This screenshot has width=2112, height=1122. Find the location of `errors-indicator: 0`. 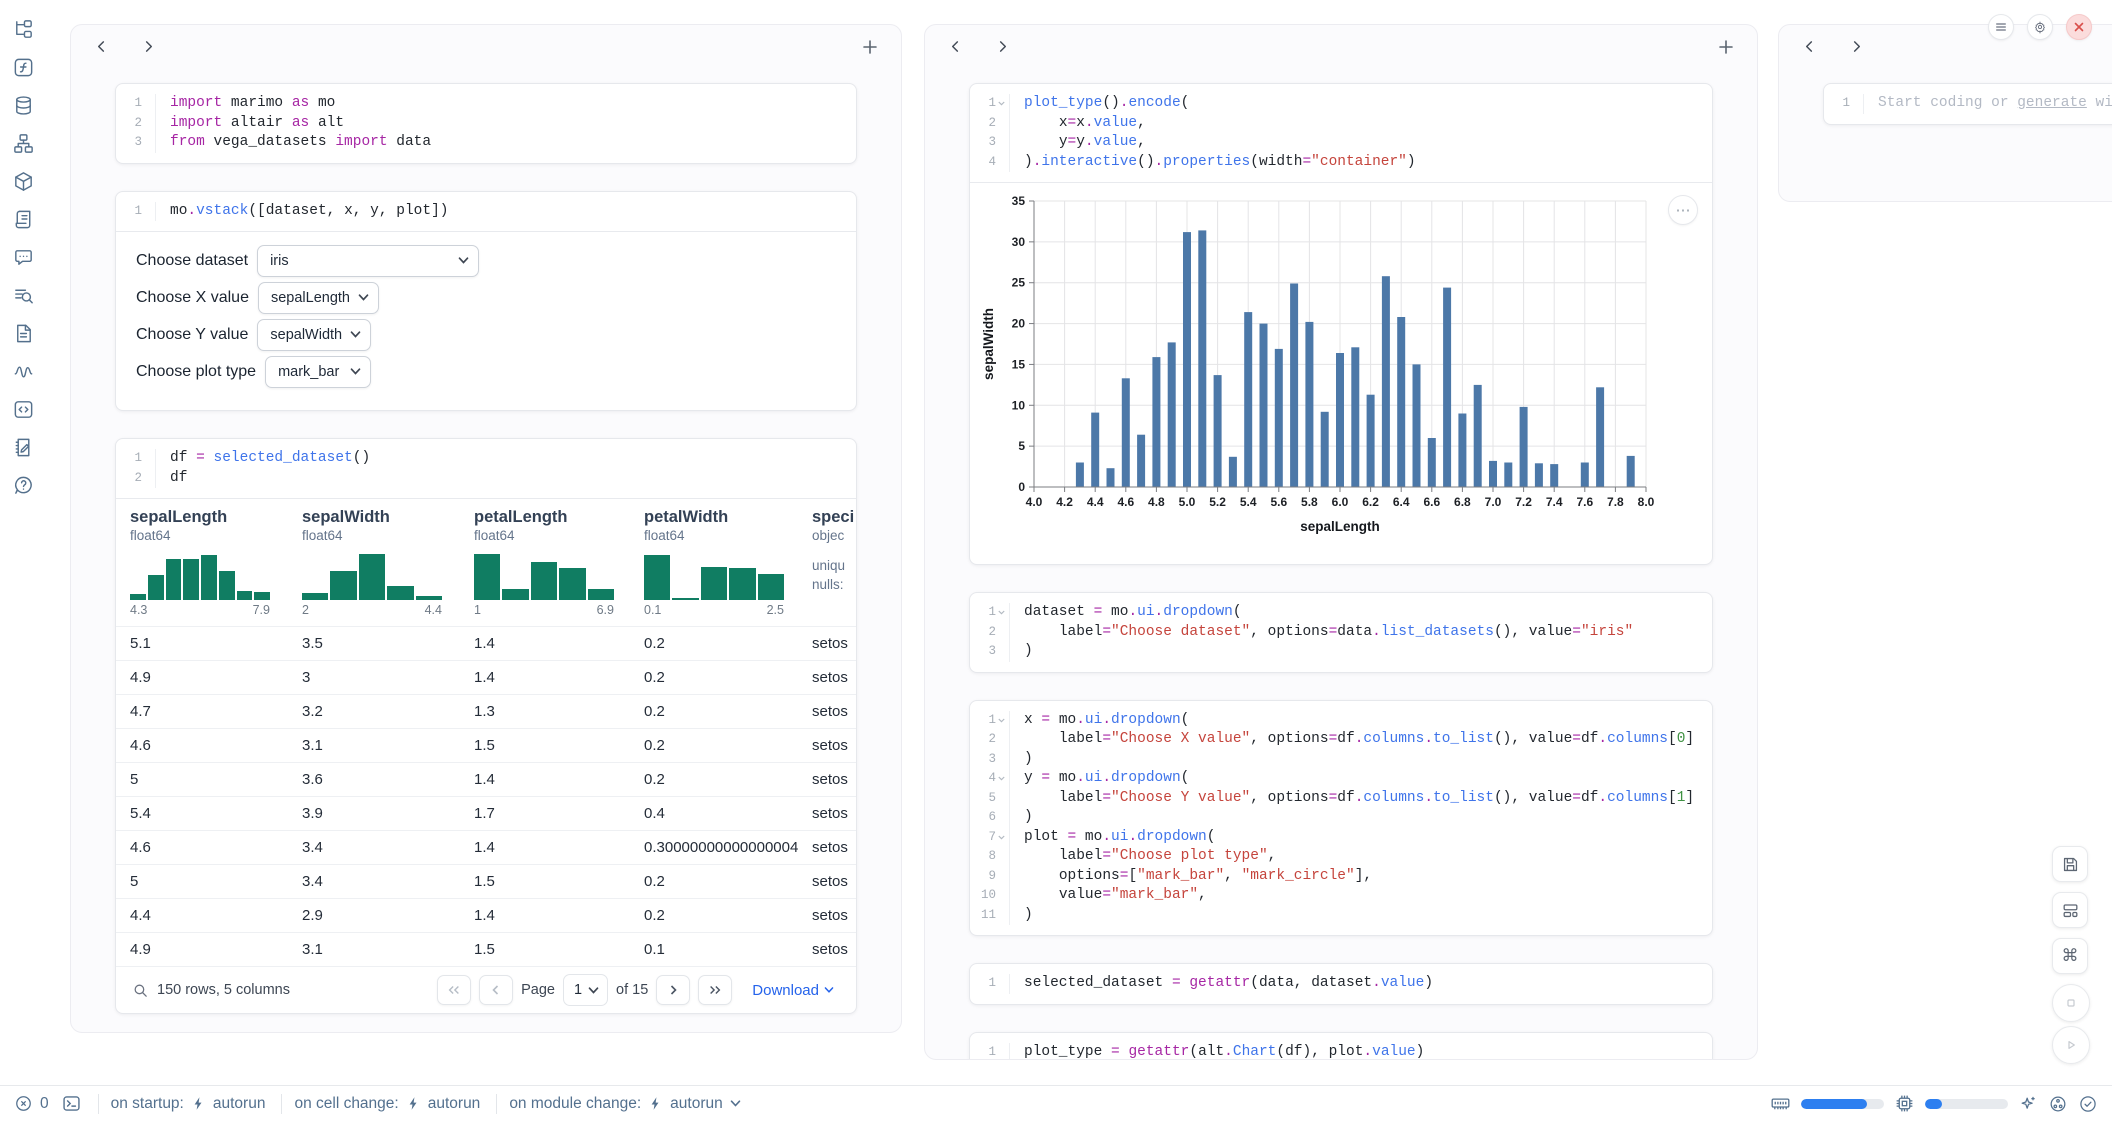

errors-indicator: 0 is located at coordinates (31, 1103).